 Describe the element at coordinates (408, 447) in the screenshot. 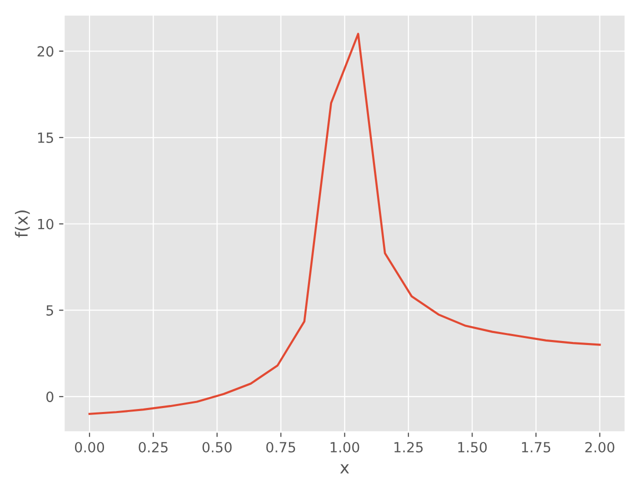

I see `x-tick-label: 1.25` at that location.